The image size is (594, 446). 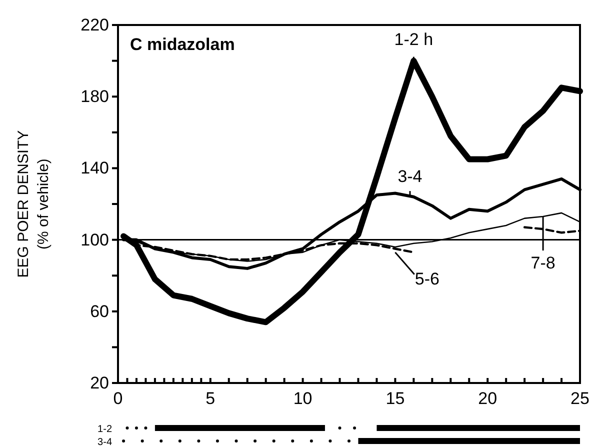 What do you see at coordinates (94, 240) in the screenshot?
I see `y-tick-label: 100` at bounding box center [94, 240].